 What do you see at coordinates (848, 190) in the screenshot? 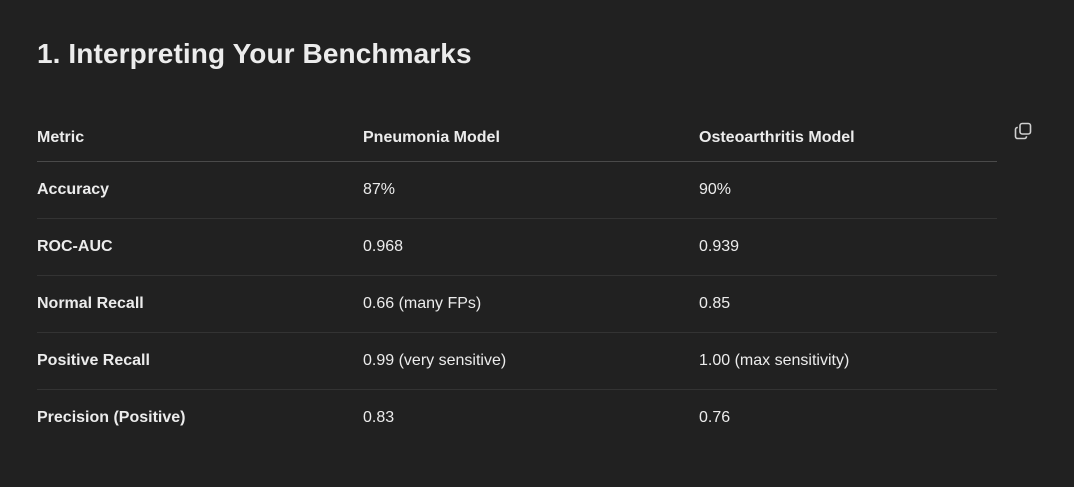
I see `osteoarthritis-value-cell: 90%` at bounding box center [848, 190].